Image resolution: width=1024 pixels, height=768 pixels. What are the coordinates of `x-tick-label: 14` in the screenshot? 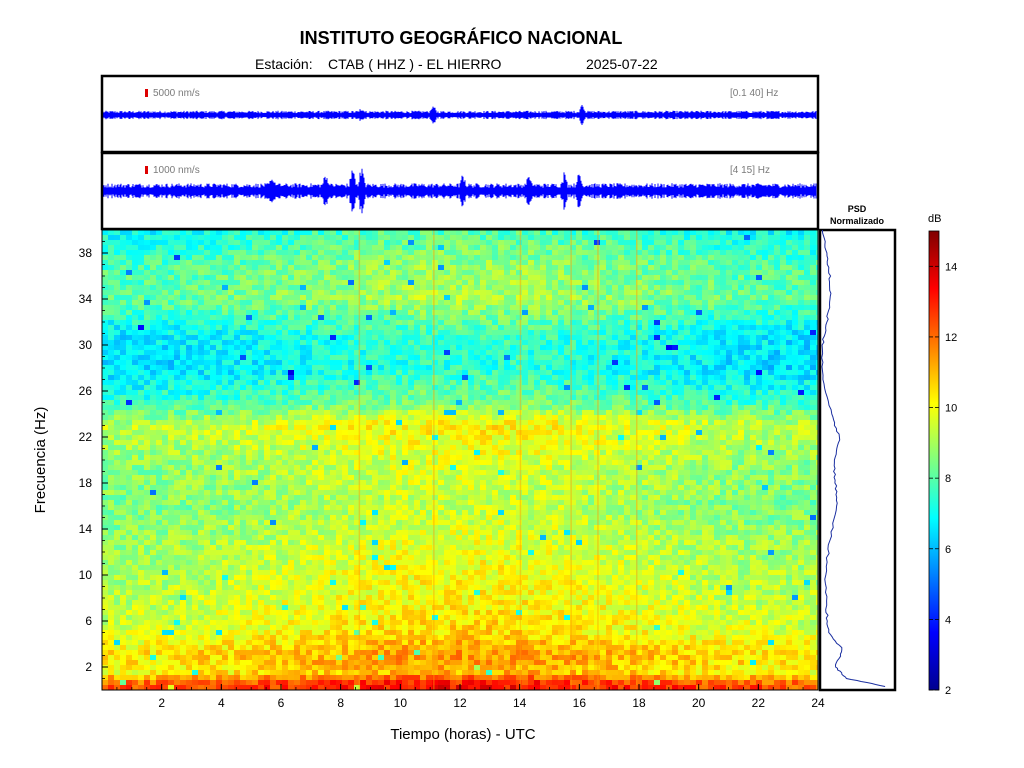 It's located at (520, 703).